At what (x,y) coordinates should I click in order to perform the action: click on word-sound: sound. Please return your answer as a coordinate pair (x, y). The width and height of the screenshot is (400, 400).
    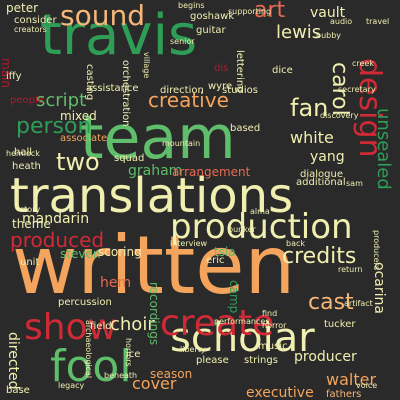
    Looking at the image, I should click on (102, 16).